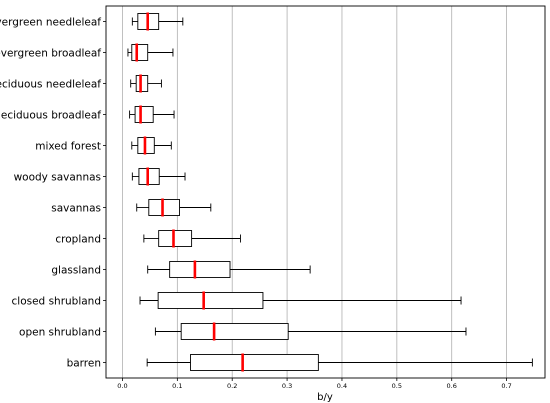  I want to click on category-label: cropland, so click(78, 239).